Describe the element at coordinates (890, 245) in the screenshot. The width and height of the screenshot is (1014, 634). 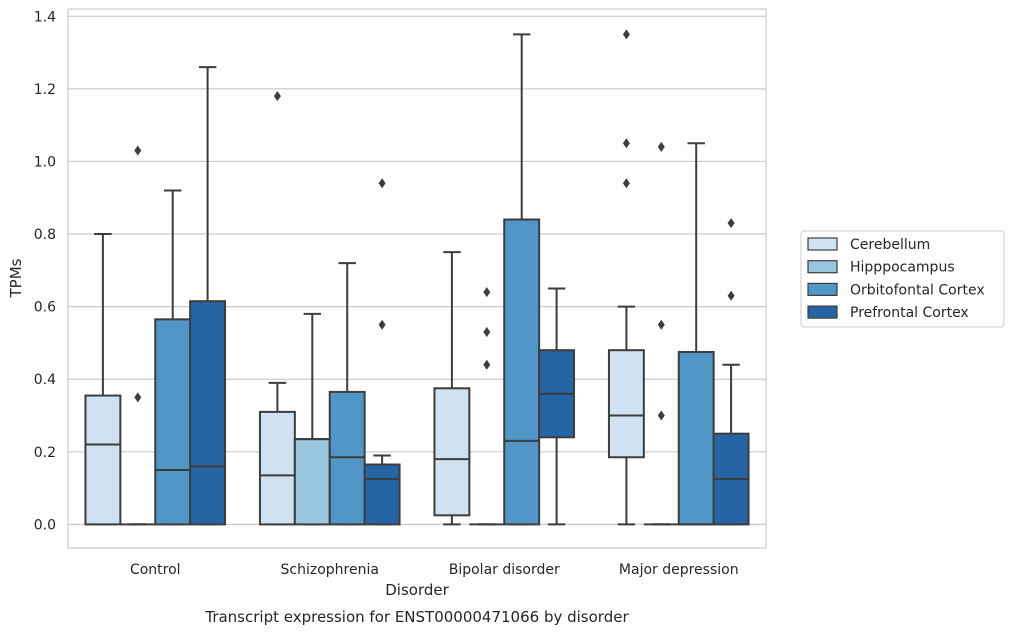
I see `legend-label: Cerebellum` at that location.